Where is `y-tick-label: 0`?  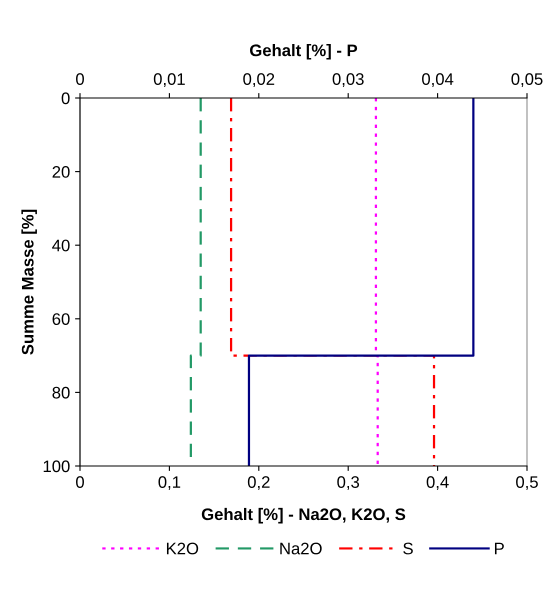 y-tick-label: 0 is located at coordinates (66, 98).